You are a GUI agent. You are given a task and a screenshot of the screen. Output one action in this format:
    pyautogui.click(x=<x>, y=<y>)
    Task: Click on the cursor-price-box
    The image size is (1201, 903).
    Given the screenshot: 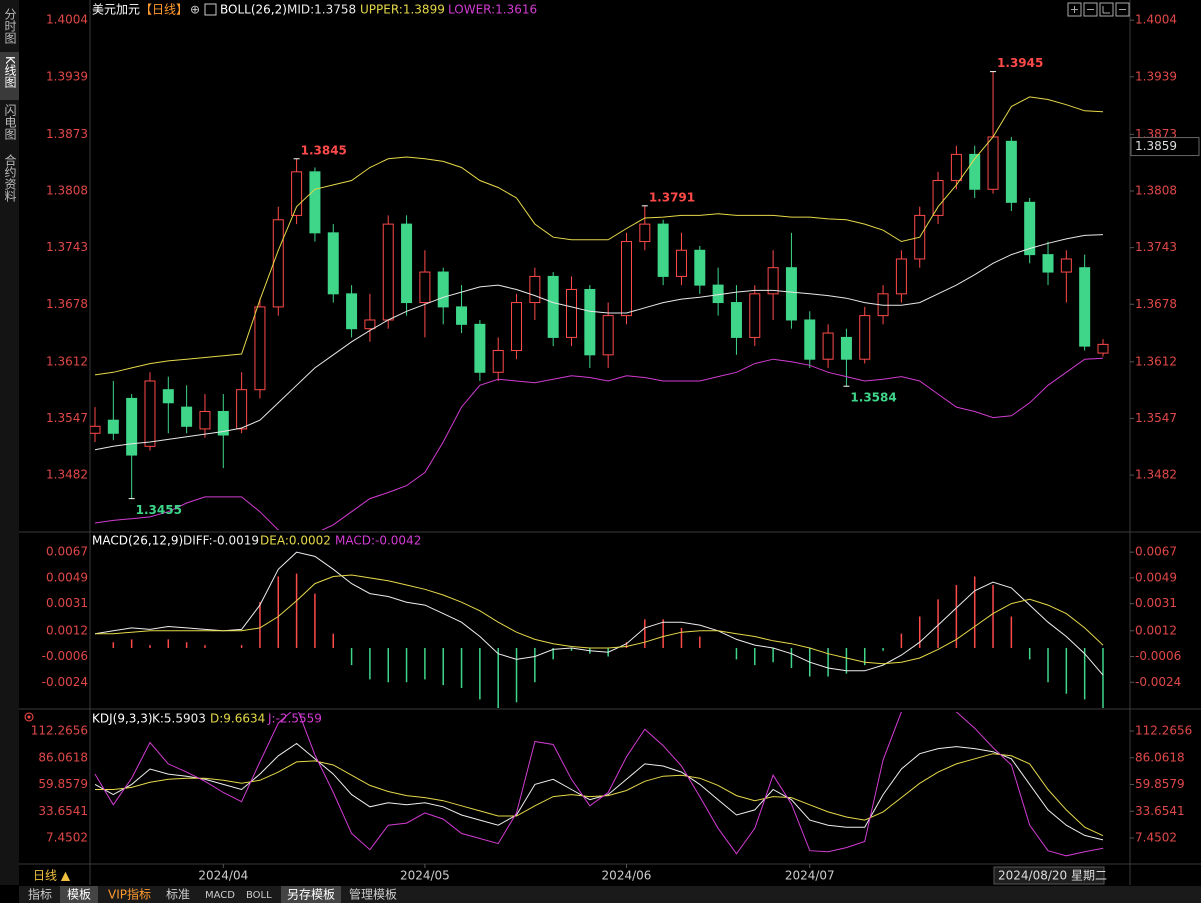 What is the action you would take?
    pyautogui.click(x=1165, y=147)
    